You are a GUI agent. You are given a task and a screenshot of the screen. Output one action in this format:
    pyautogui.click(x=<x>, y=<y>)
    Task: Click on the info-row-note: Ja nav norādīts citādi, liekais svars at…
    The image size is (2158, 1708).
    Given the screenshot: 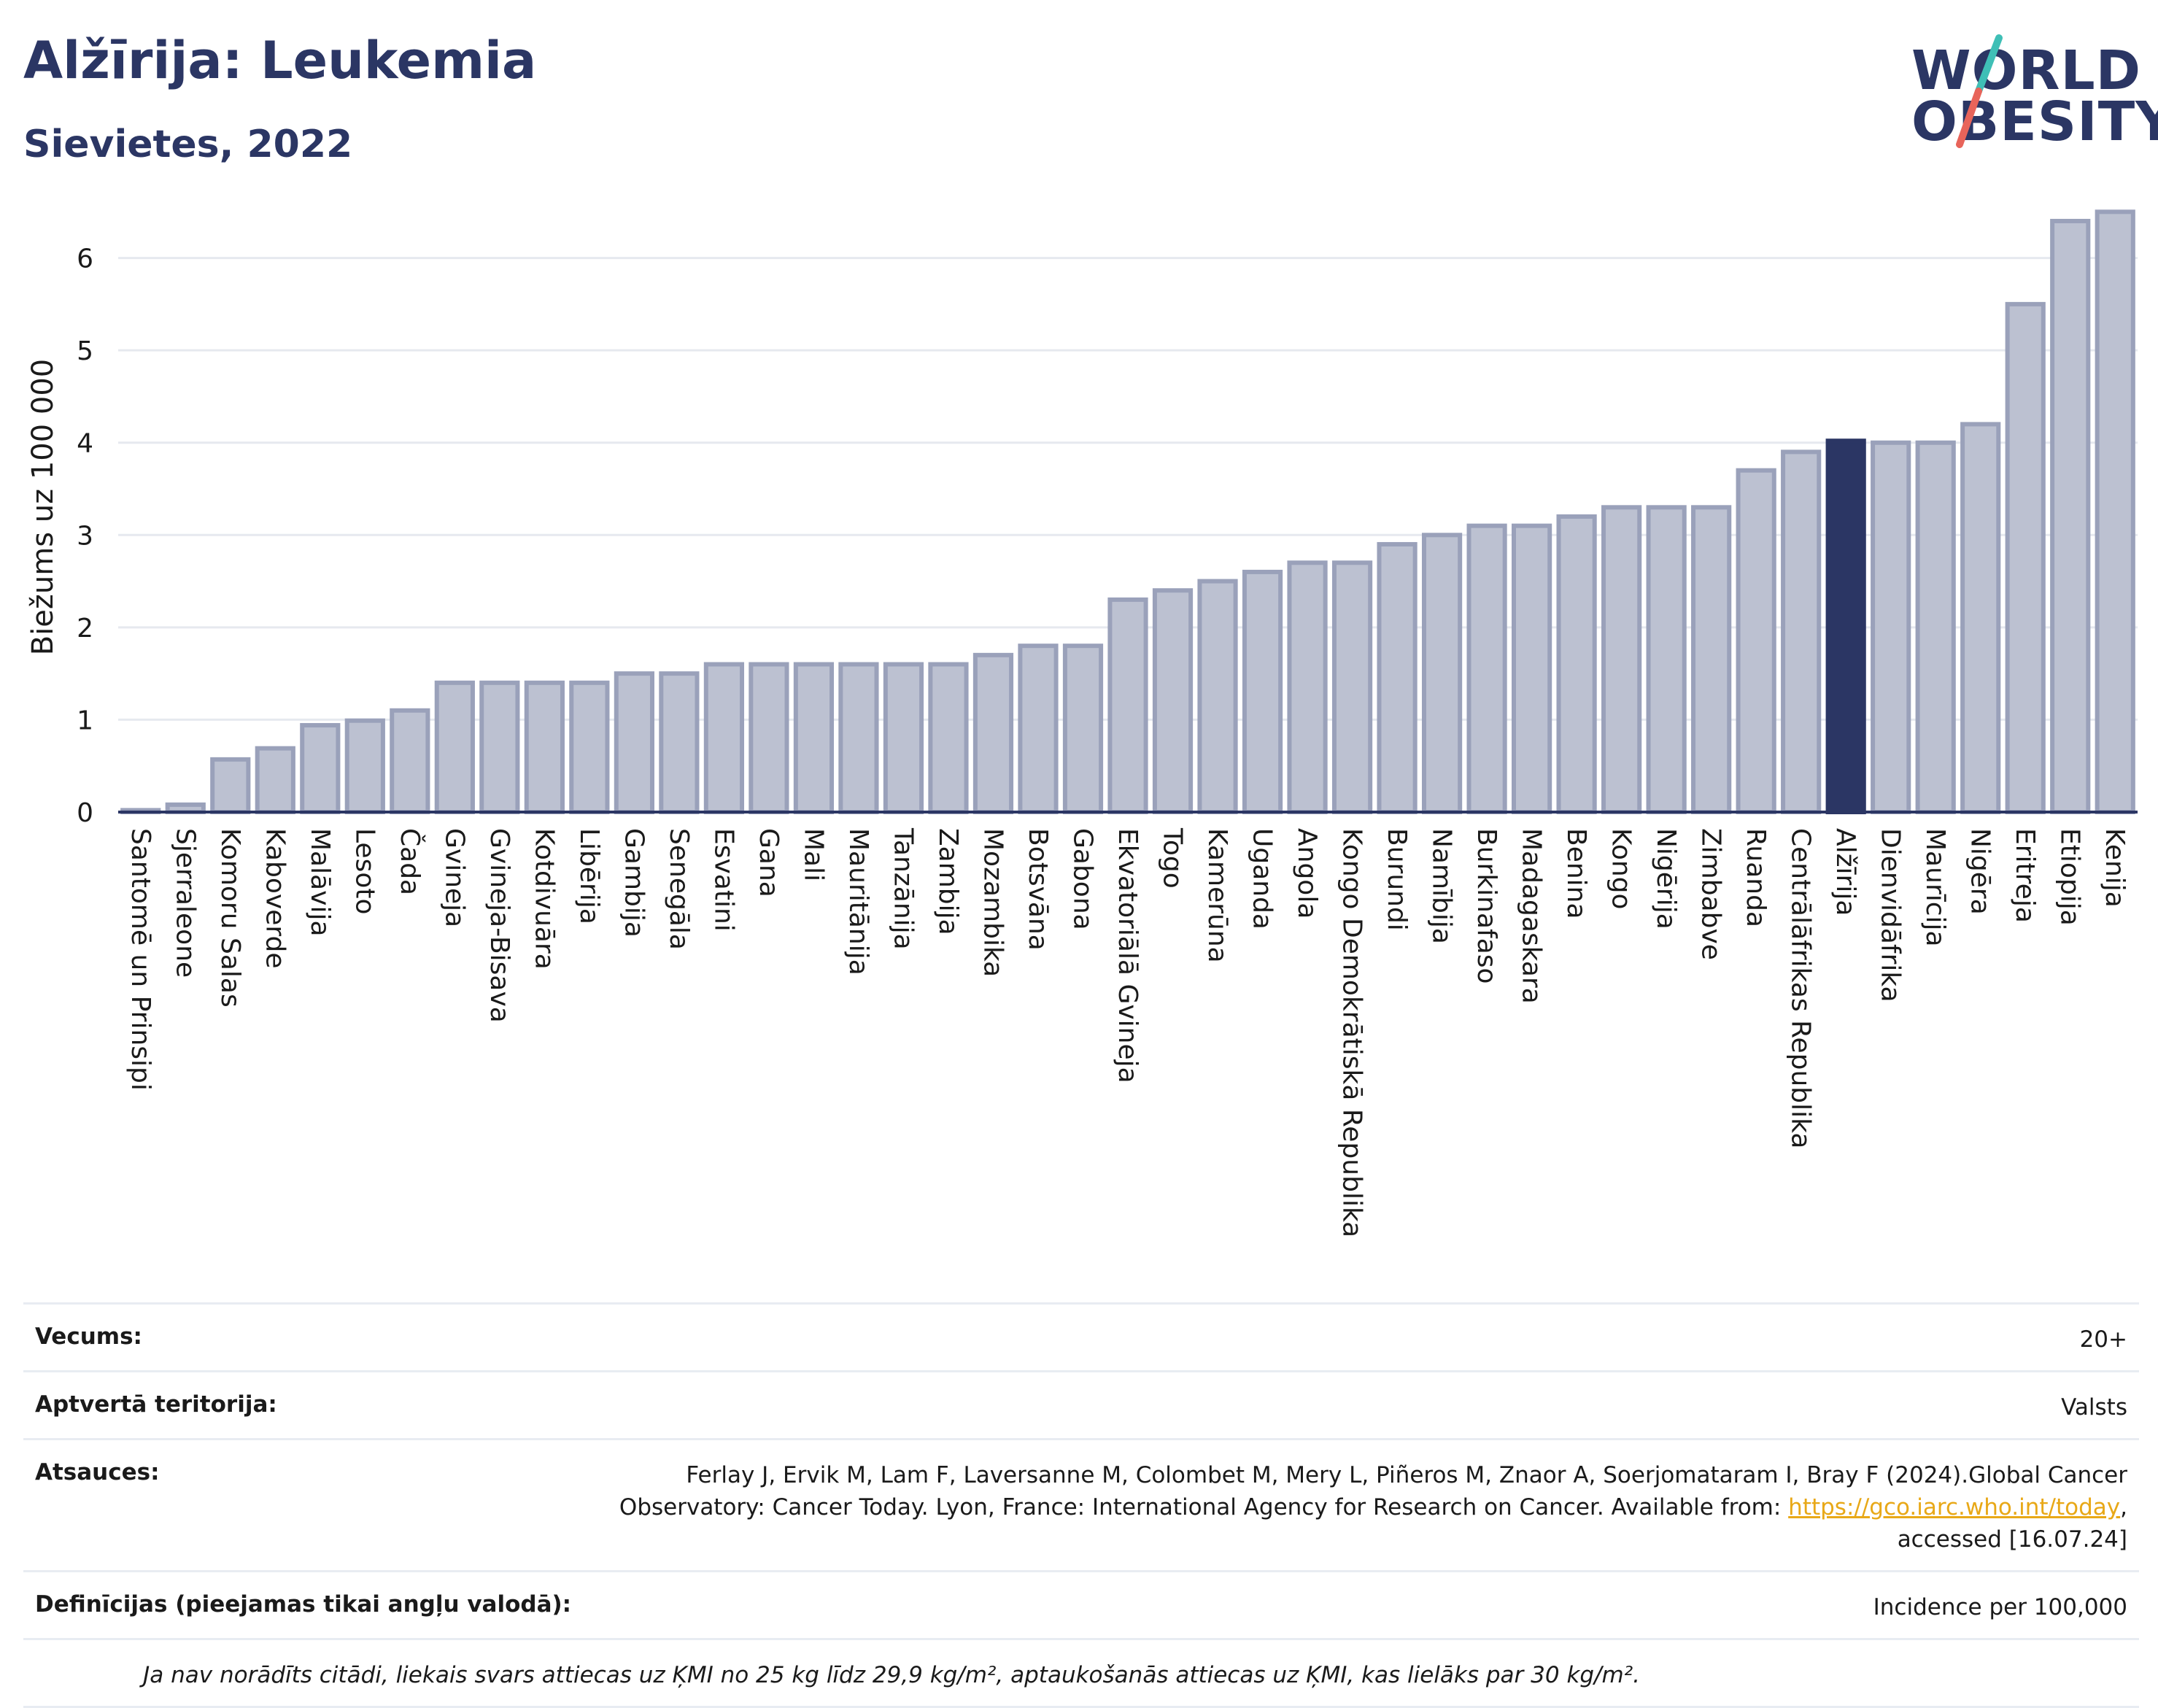 What is the action you would take?
    pyautogui.click(x=1081, y=1673)
    